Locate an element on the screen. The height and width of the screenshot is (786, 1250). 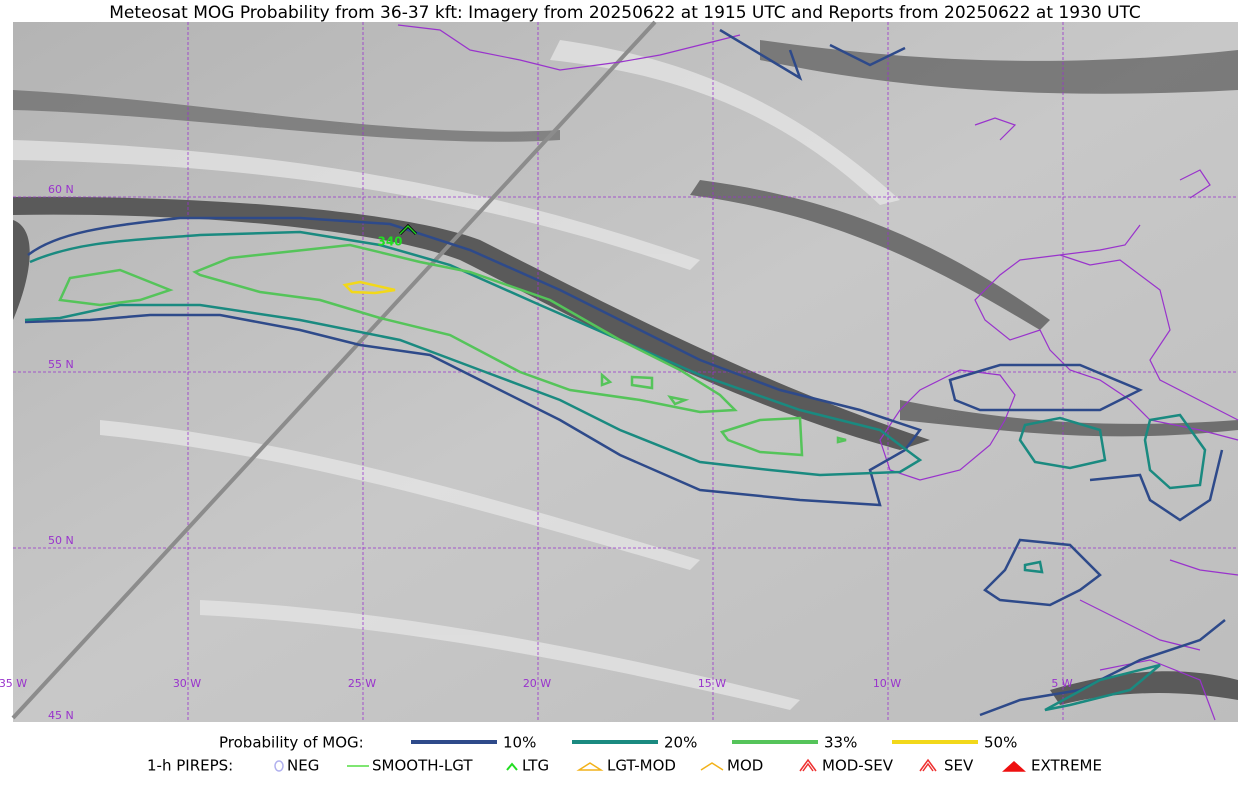
lat-label: 50 N is located at coordinates (61, 540).